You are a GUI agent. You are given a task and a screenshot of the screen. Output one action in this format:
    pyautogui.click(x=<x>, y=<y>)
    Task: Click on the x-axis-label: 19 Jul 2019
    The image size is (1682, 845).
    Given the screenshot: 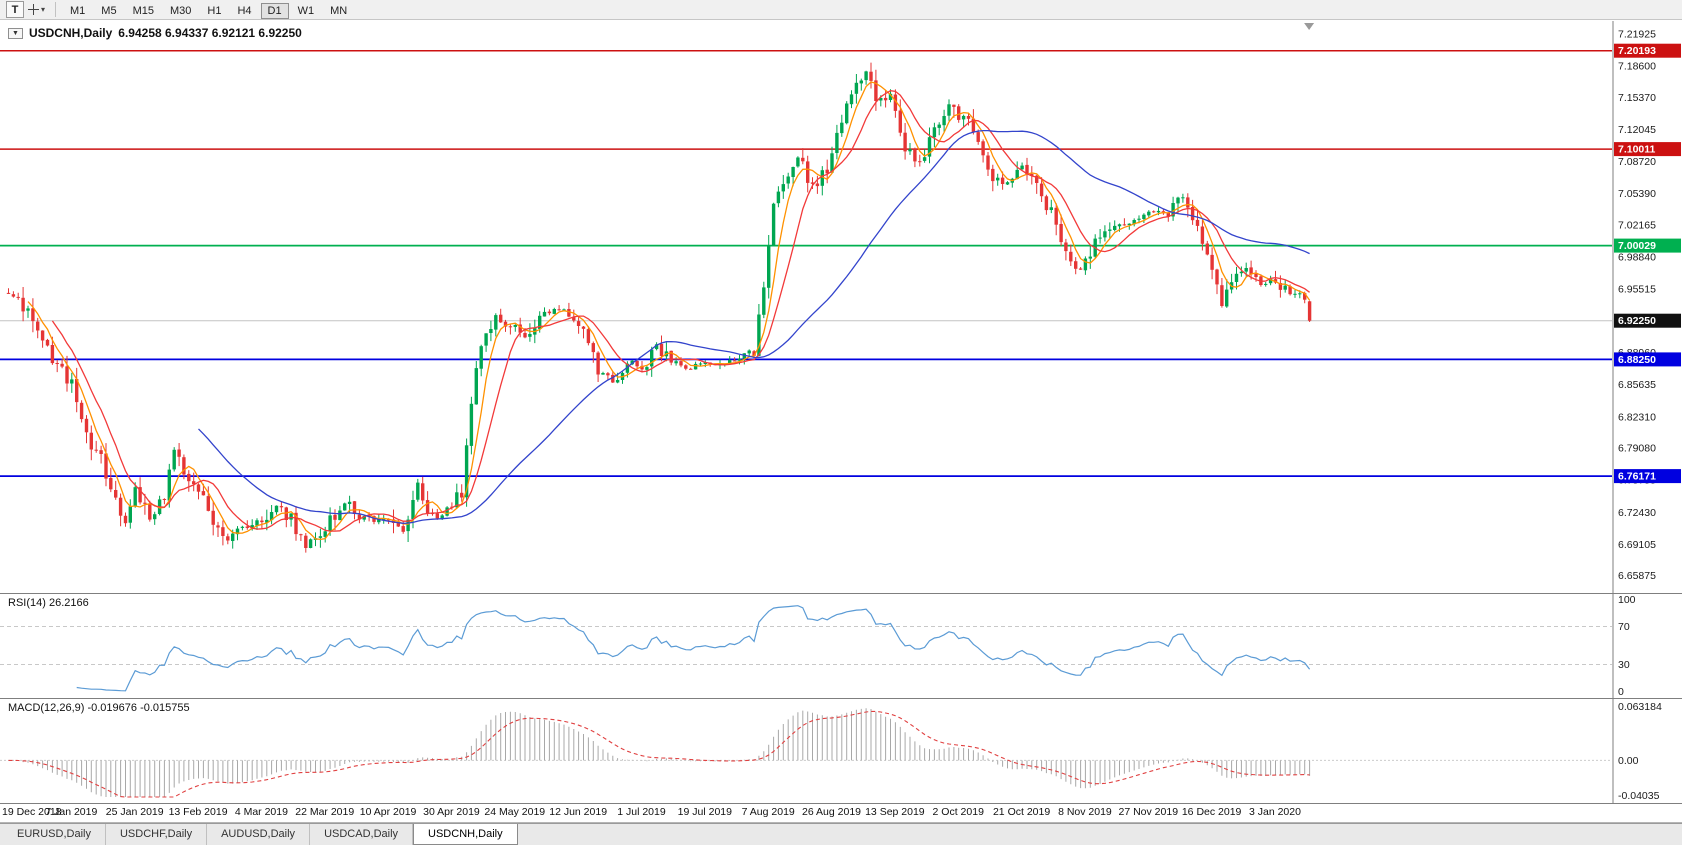 What is the action you would take?
    pyautogui.click(x=704, y=812)
    